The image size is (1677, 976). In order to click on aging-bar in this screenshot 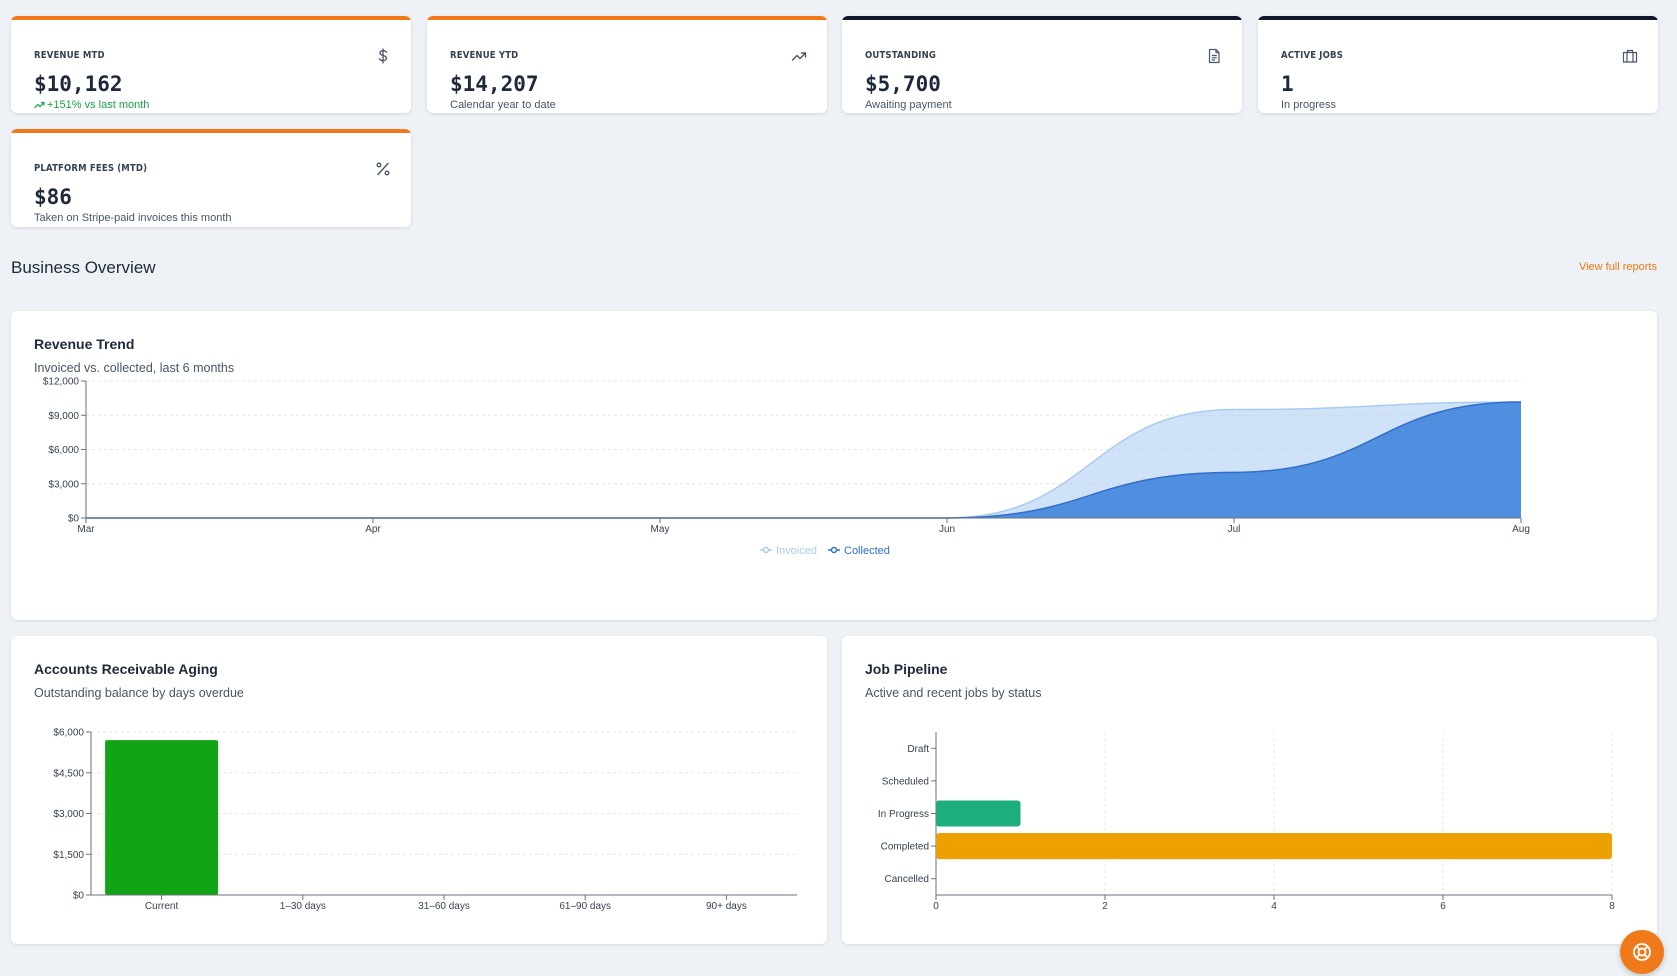, I will do `click(162, 817)`.